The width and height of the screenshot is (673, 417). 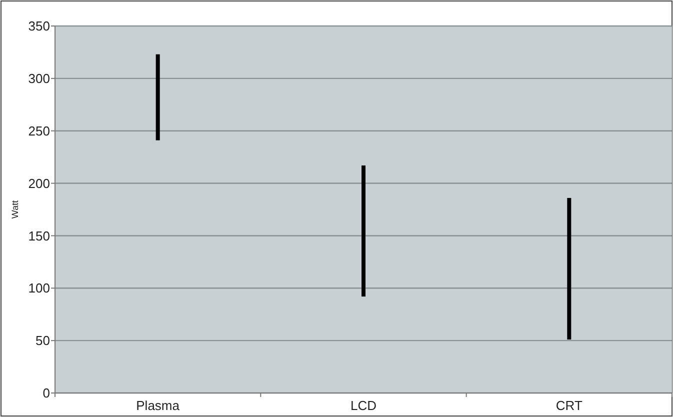 I want to click on x-tick-label: LCD, so click(x=363, y=405).